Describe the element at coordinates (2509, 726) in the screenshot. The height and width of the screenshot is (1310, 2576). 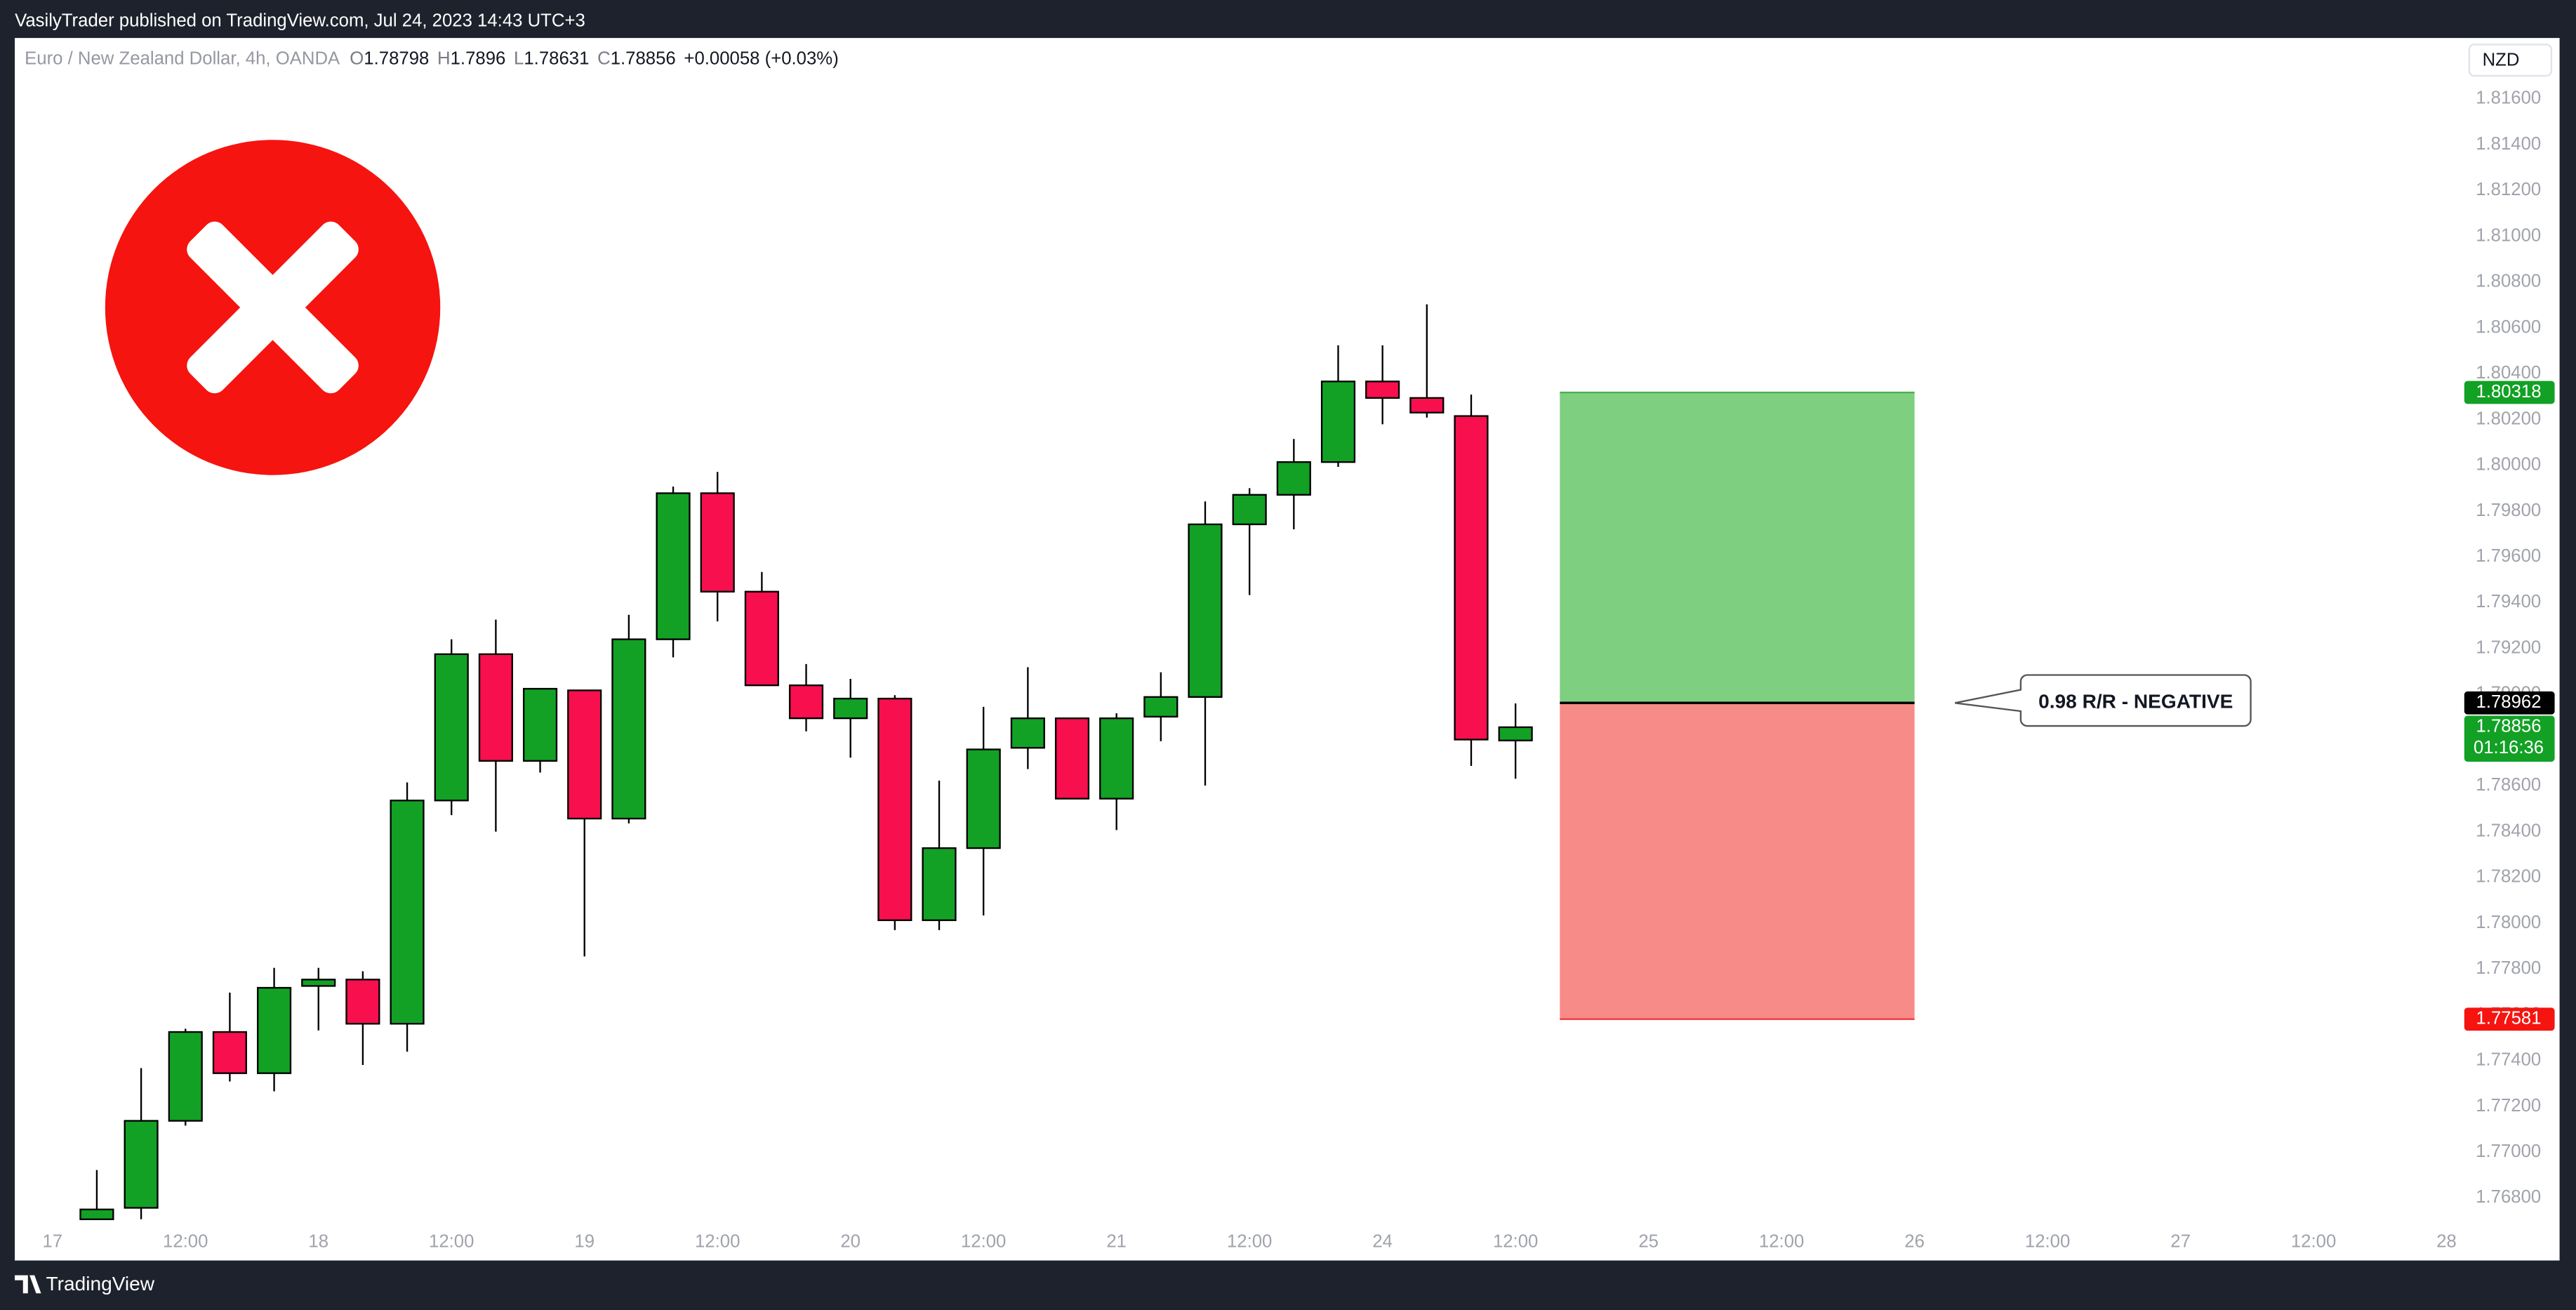
I see `price-tag-label: 1.78856` at that location.